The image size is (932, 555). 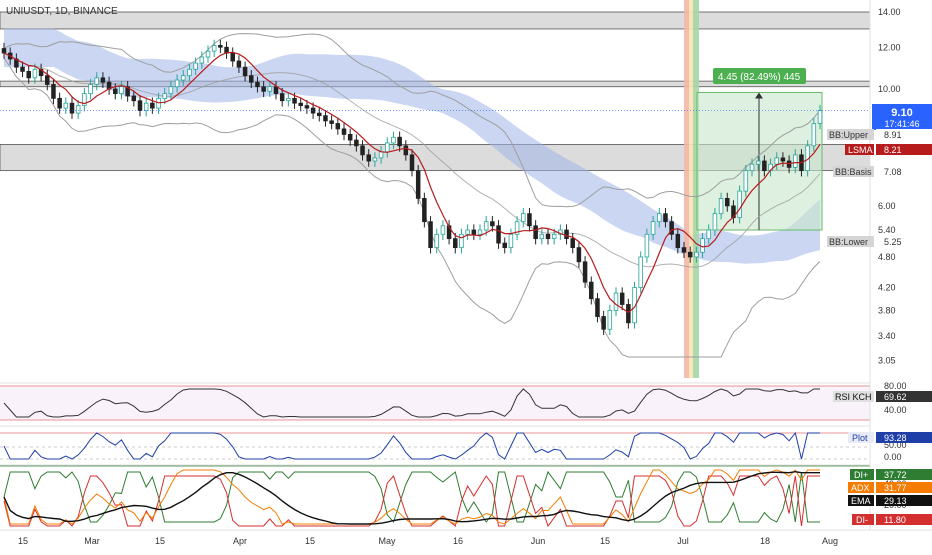 What do you see at coordinates (853, 396) in the screenshot?
I see `rsi-tag` at bounding box center [853, 396].